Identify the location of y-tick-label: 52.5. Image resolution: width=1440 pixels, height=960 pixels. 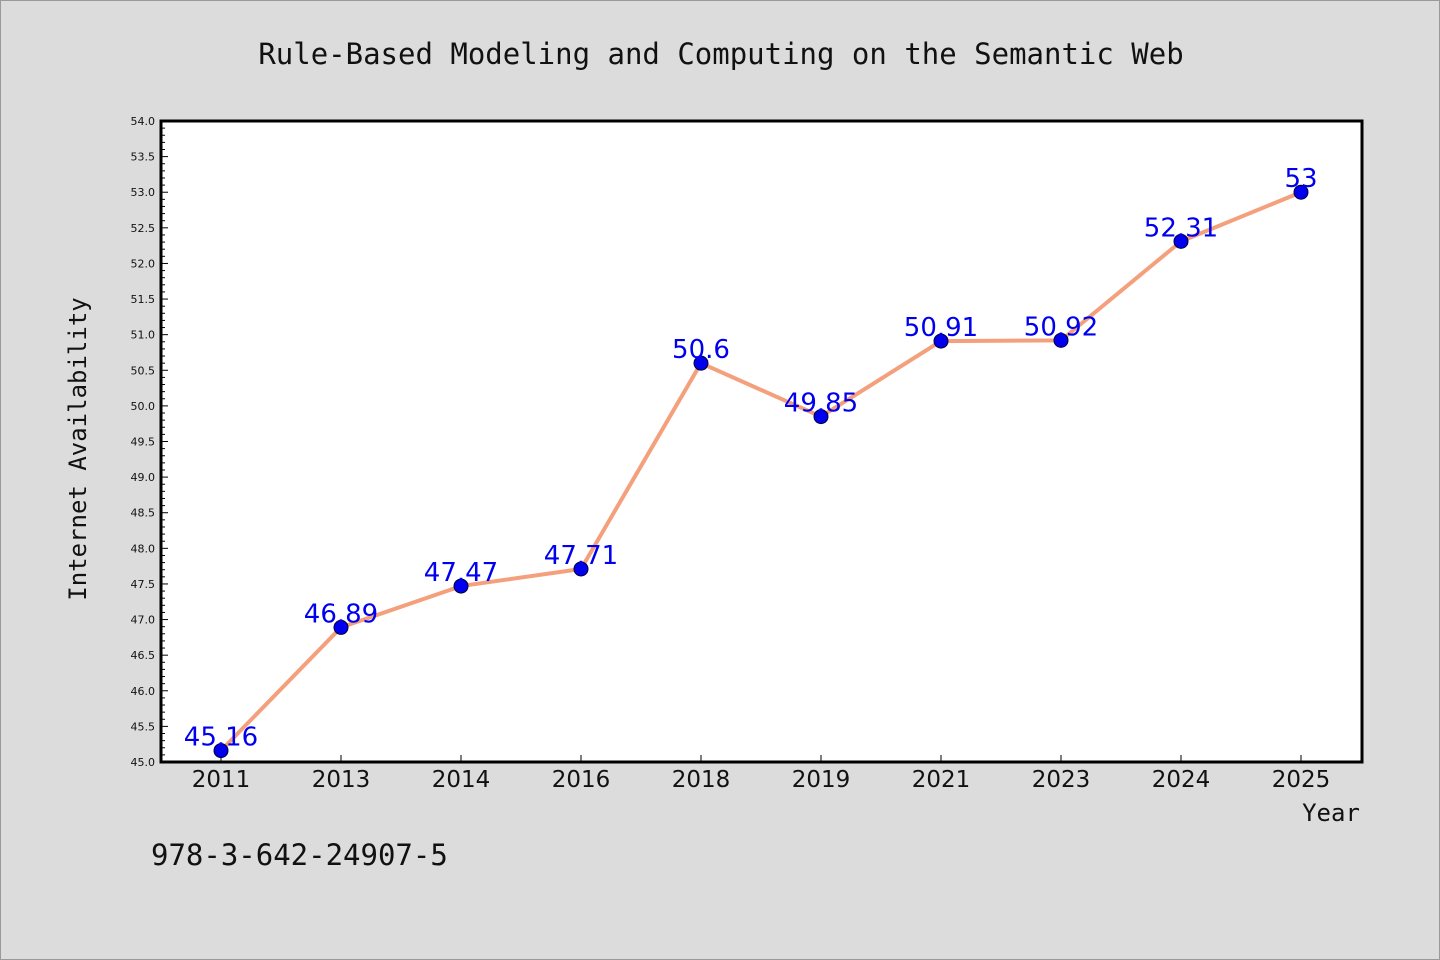
(143, 228).